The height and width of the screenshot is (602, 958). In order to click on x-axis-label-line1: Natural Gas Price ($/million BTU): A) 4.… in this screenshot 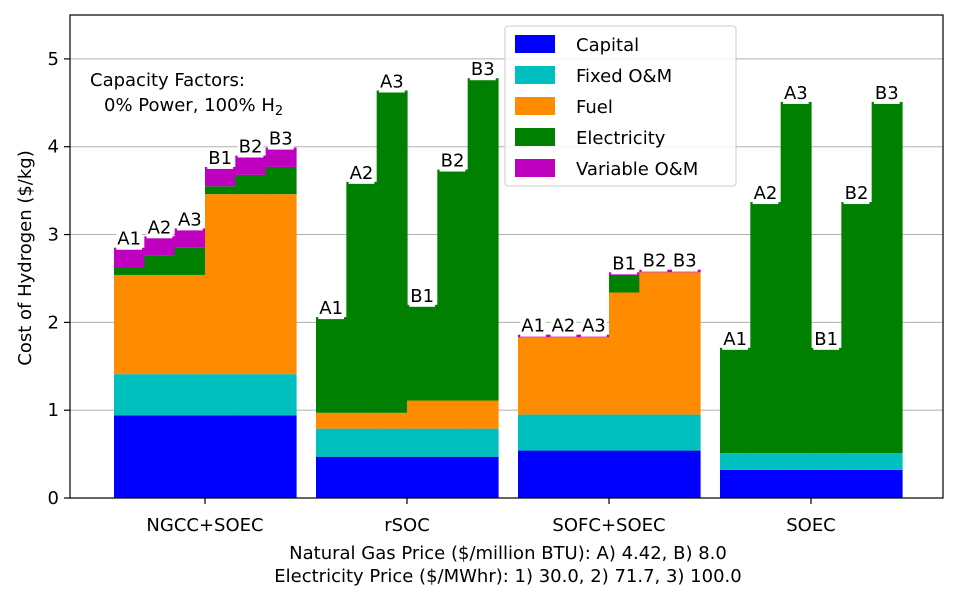, I will do `click(508, 553)`.